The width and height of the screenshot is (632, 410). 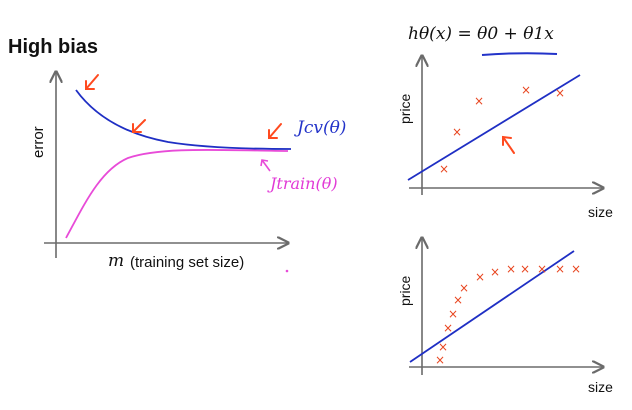 I want to click on formula-underline, so click(x=519, y=54).